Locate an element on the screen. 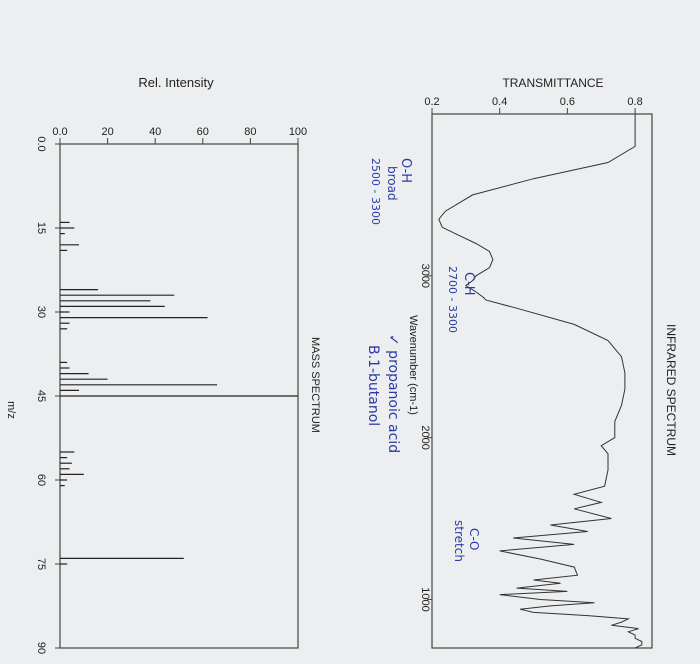 The height and width of the screenshot is (664, 700). ir-x-tick-label: 1000 is located at coordinates (425, 599).